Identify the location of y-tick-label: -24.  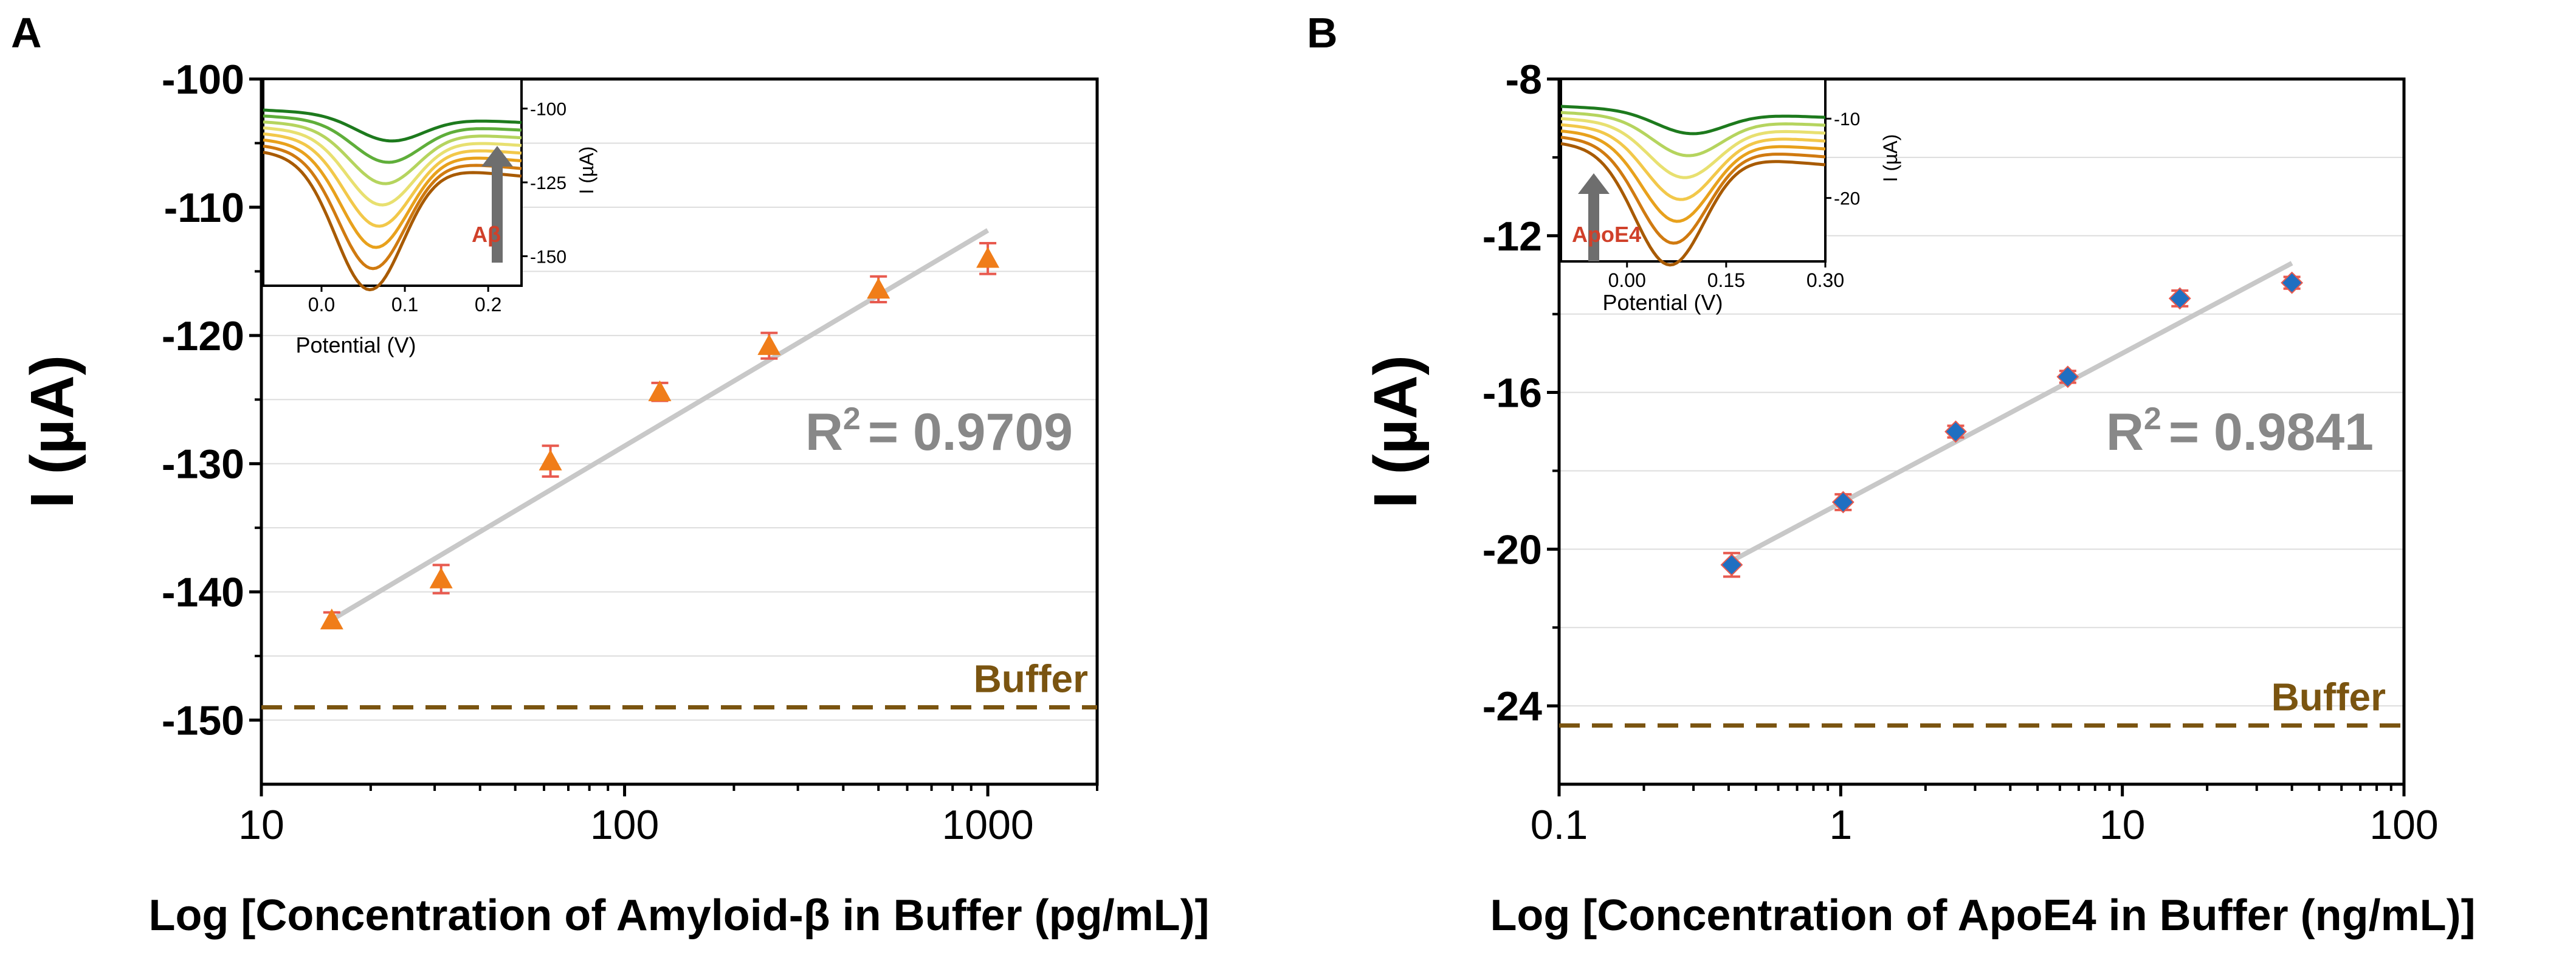
(1512, 706).